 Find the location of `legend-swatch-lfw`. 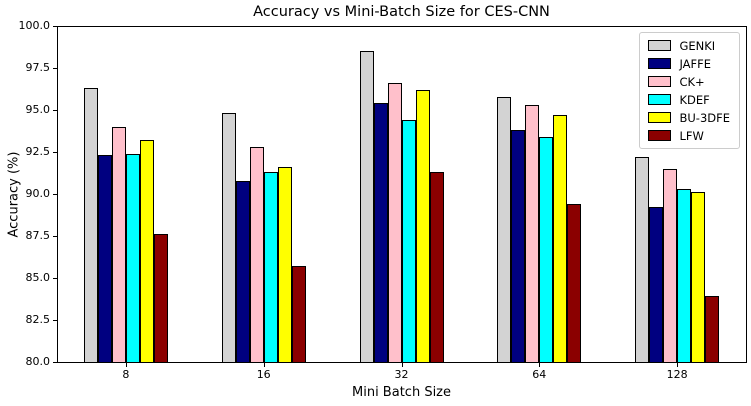

legend-swatch-lfw is located at coordinates (660, 135).